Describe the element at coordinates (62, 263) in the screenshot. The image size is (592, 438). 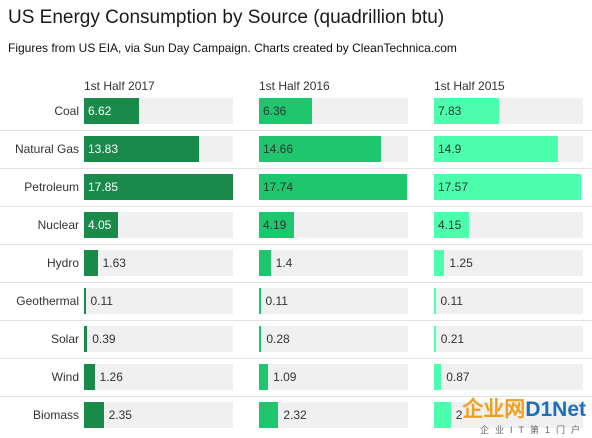
I see `category-label: Hydro` at that location.